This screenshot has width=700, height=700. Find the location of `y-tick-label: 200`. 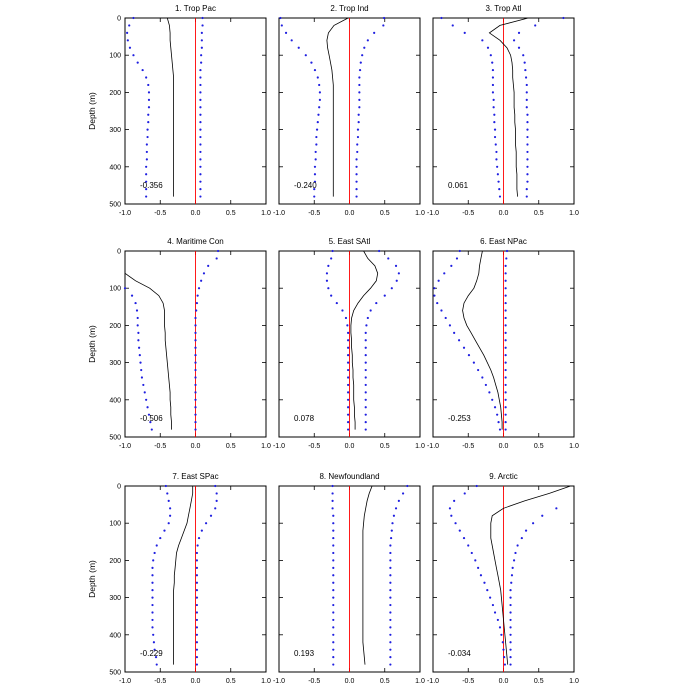

y-tick-label: 200 is located at coordinates (115, 93).